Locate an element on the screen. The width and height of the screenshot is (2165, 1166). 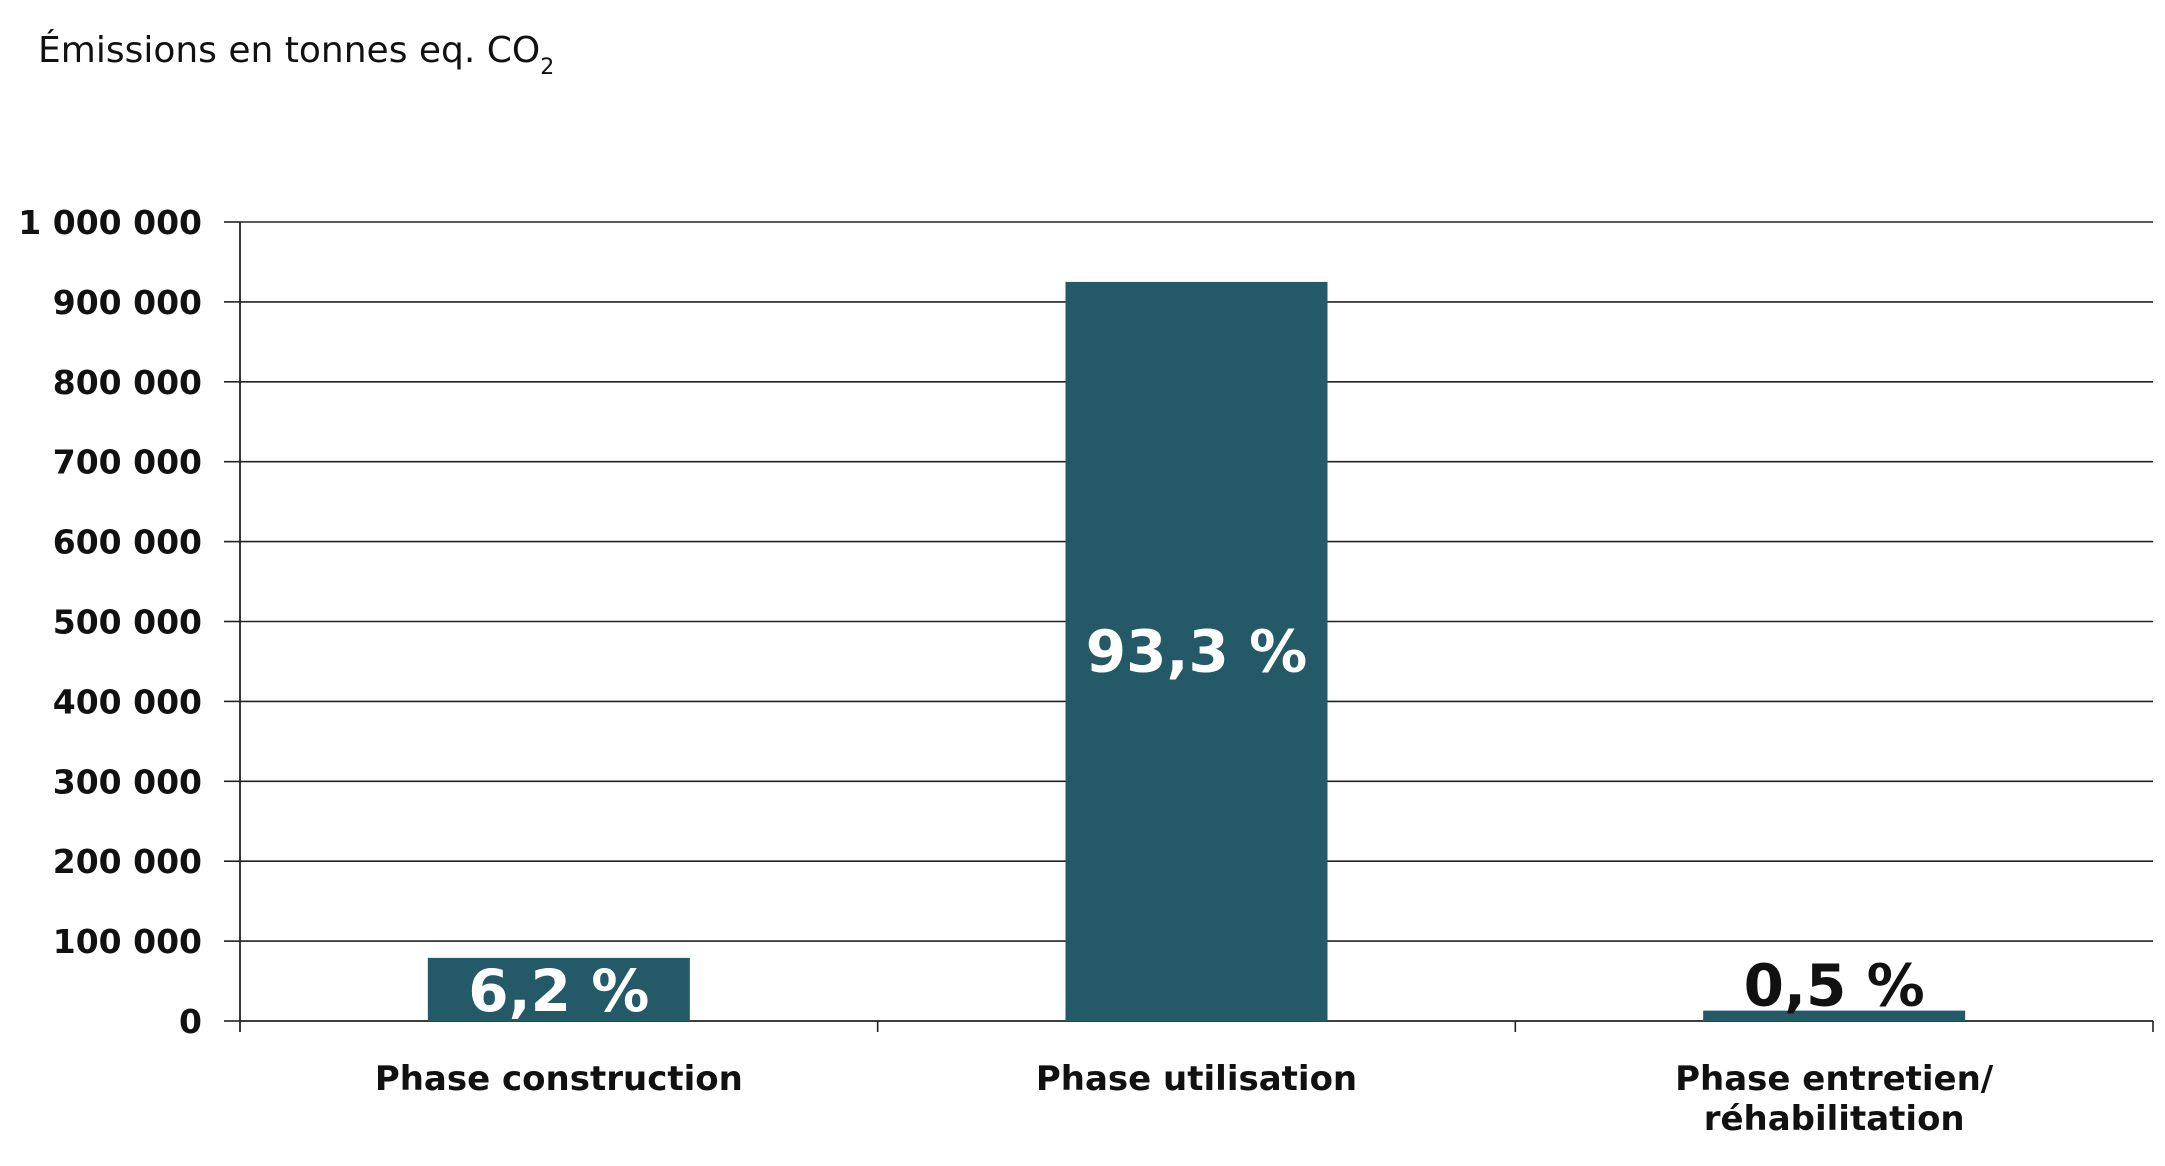
y-tick-label: 1 000 000 is located at coordinates (110, 222).